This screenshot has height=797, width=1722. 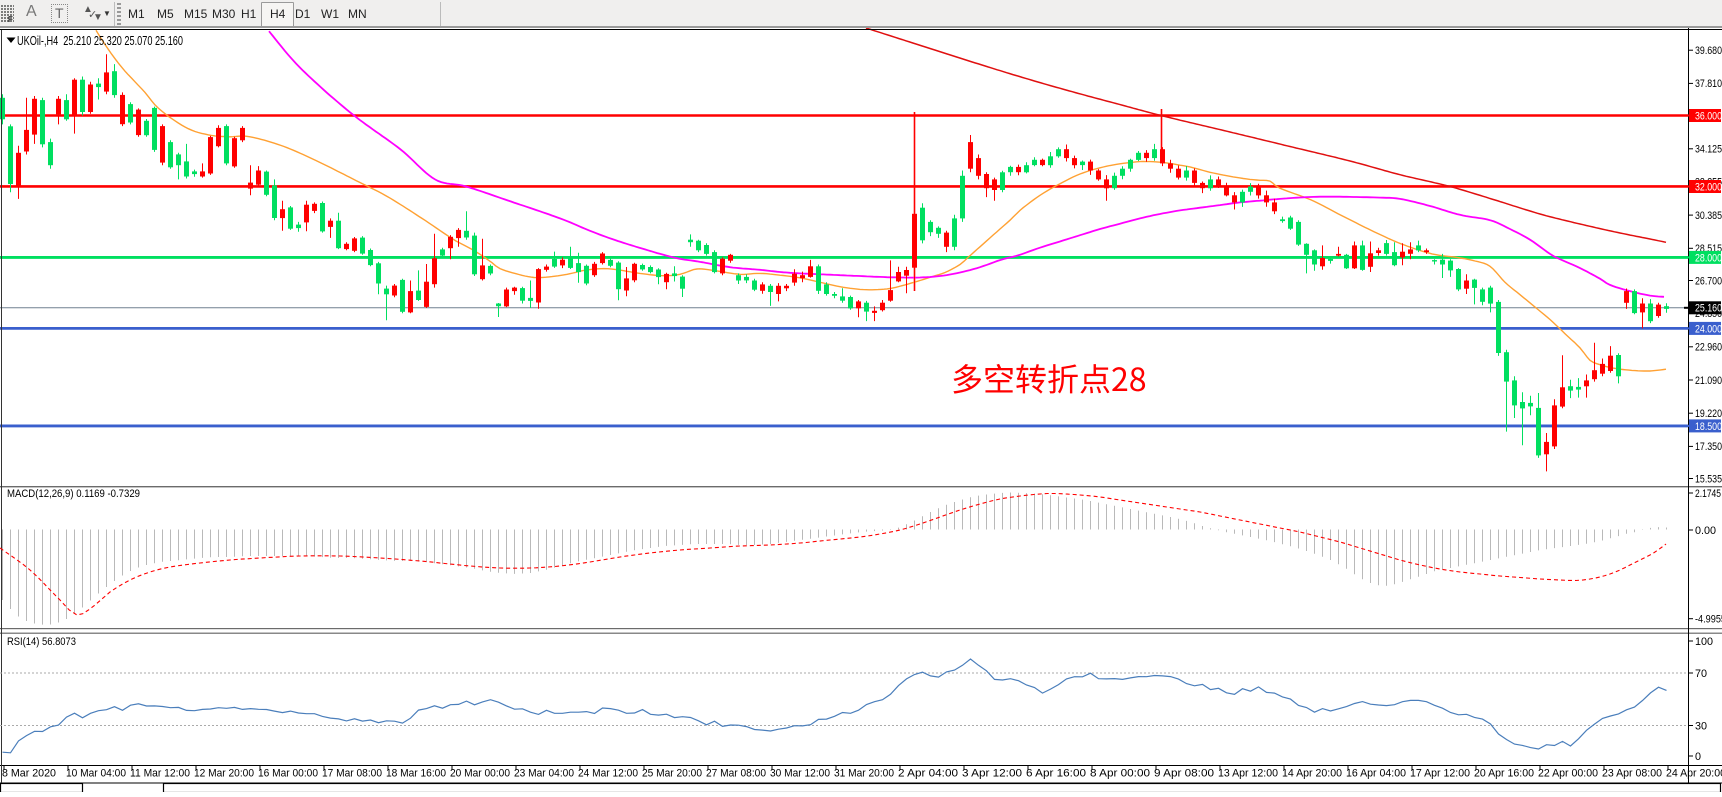 What do you see at coordinates (480, 774) in the screenshot?
I see `svg-text: 20 Mar 00:00` at bounding box center [480, 774].